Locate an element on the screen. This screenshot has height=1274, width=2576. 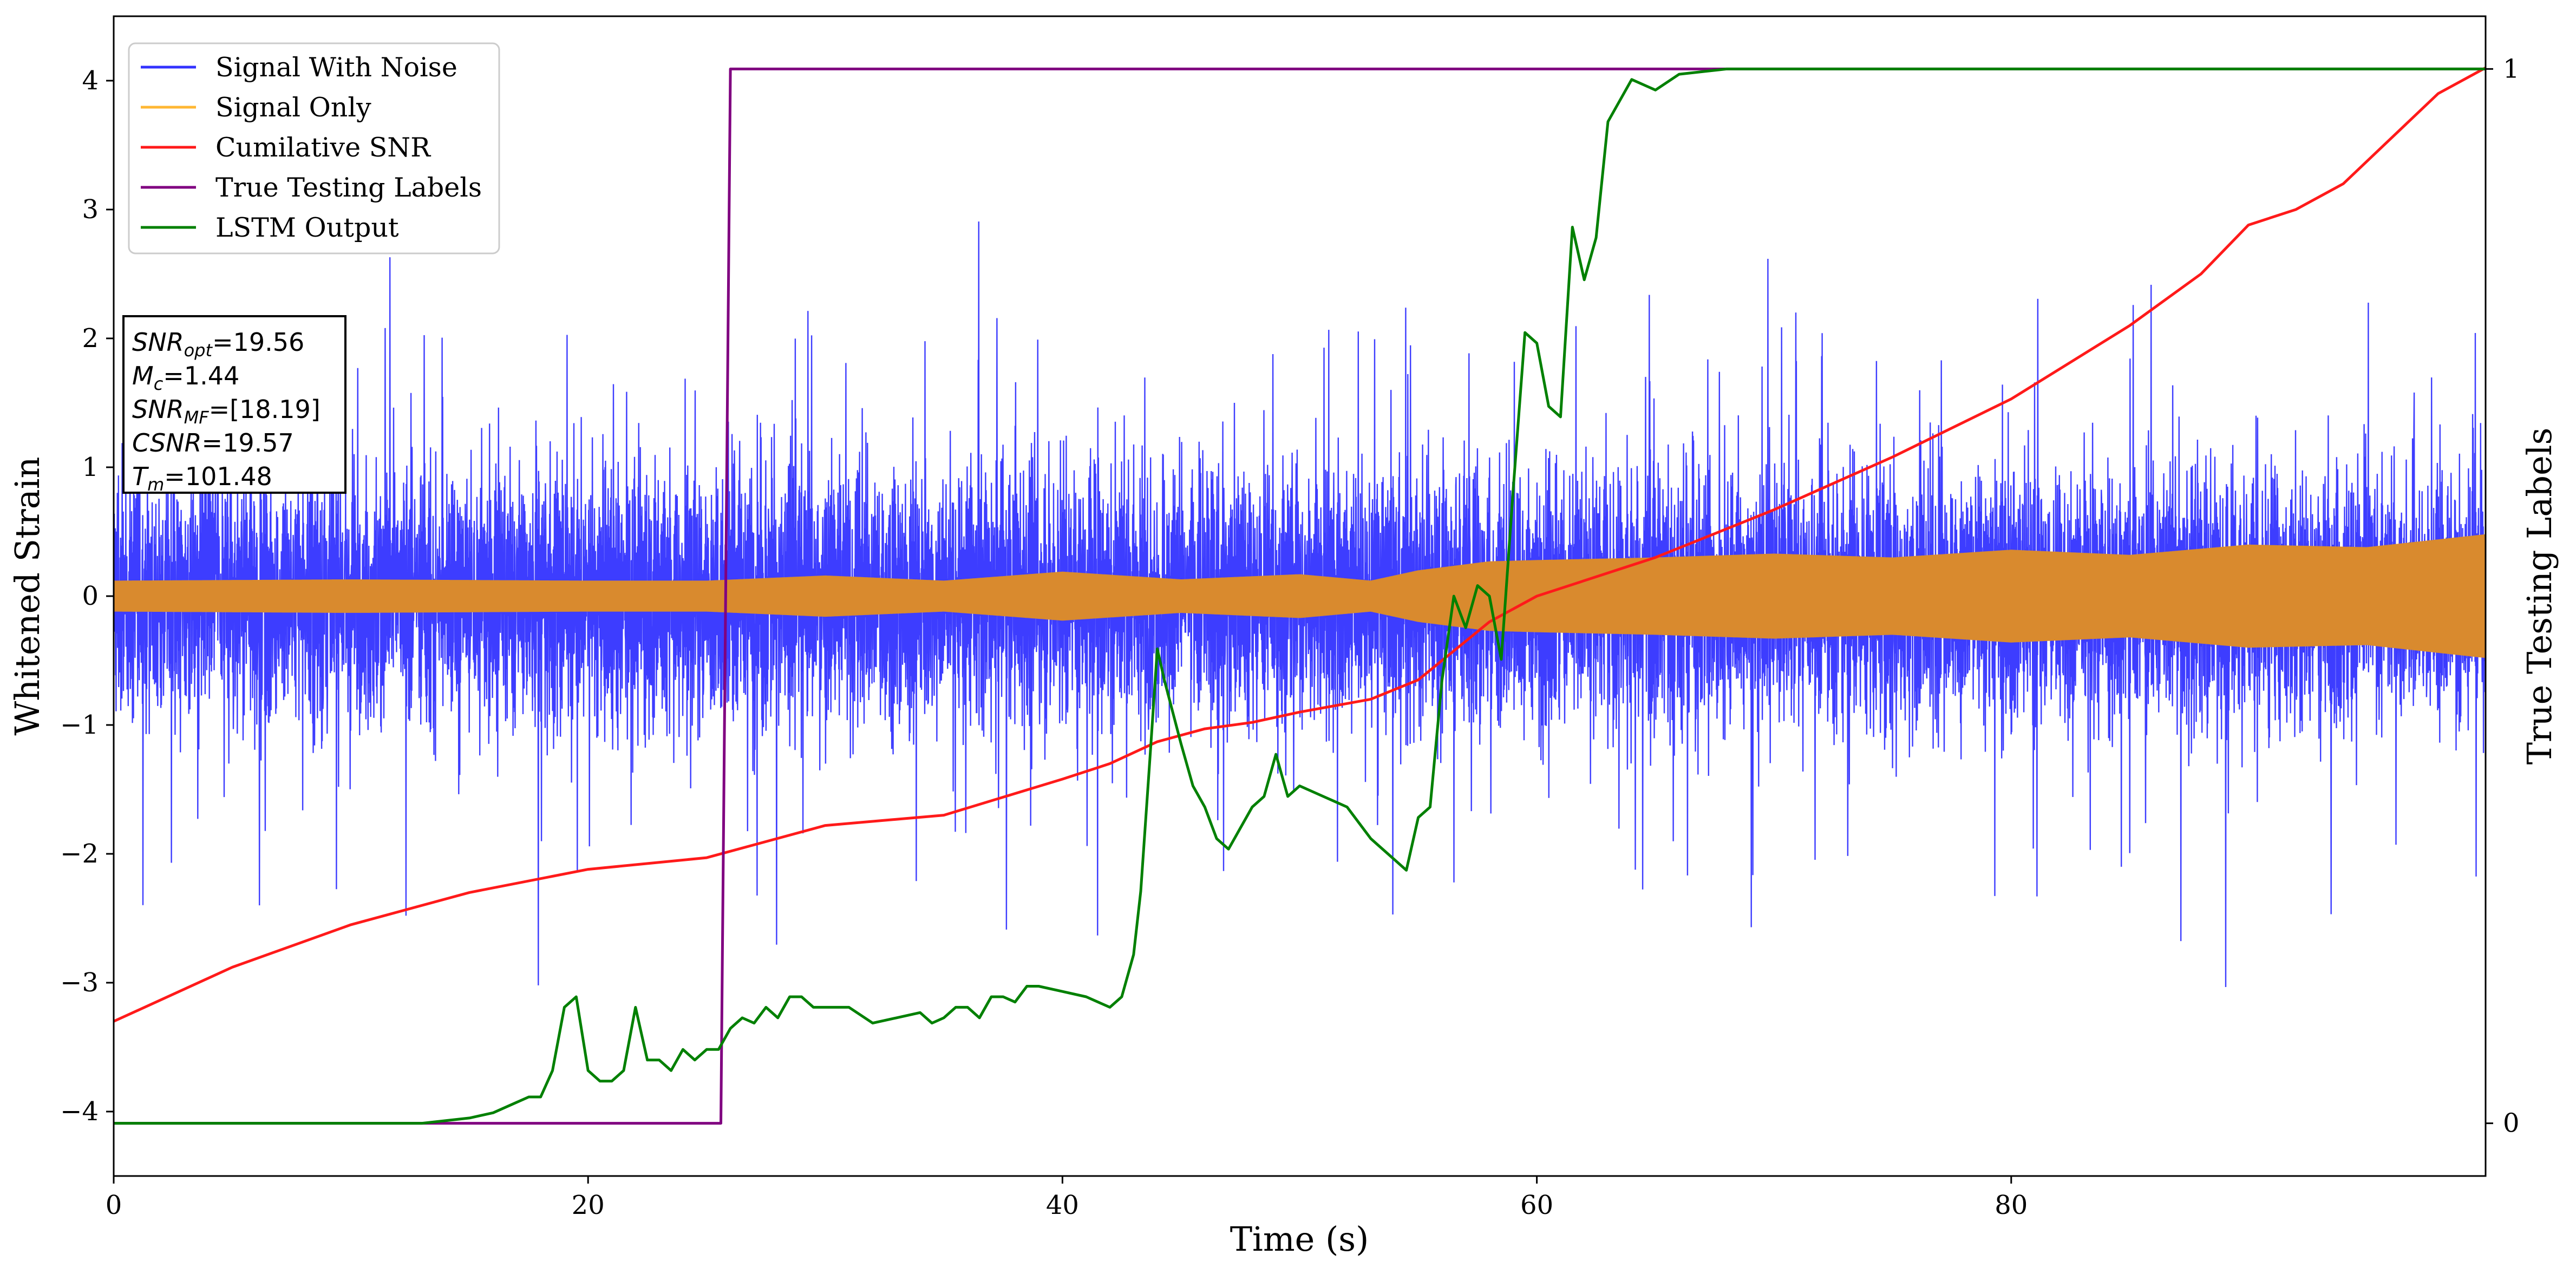
y2-tick-label: 1 is located at coordinates (2511, 69).